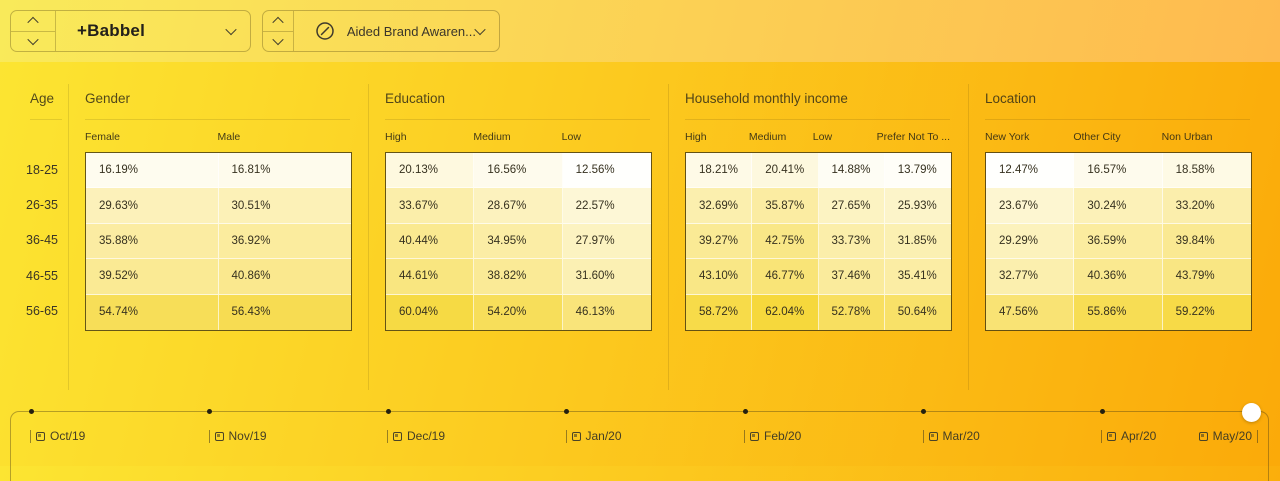 The width and height of the screenshot is (1280, 481). Describe the element at coordinates (430, 241) in the screenshot. I see `table-cell: 40.44%` at that location.